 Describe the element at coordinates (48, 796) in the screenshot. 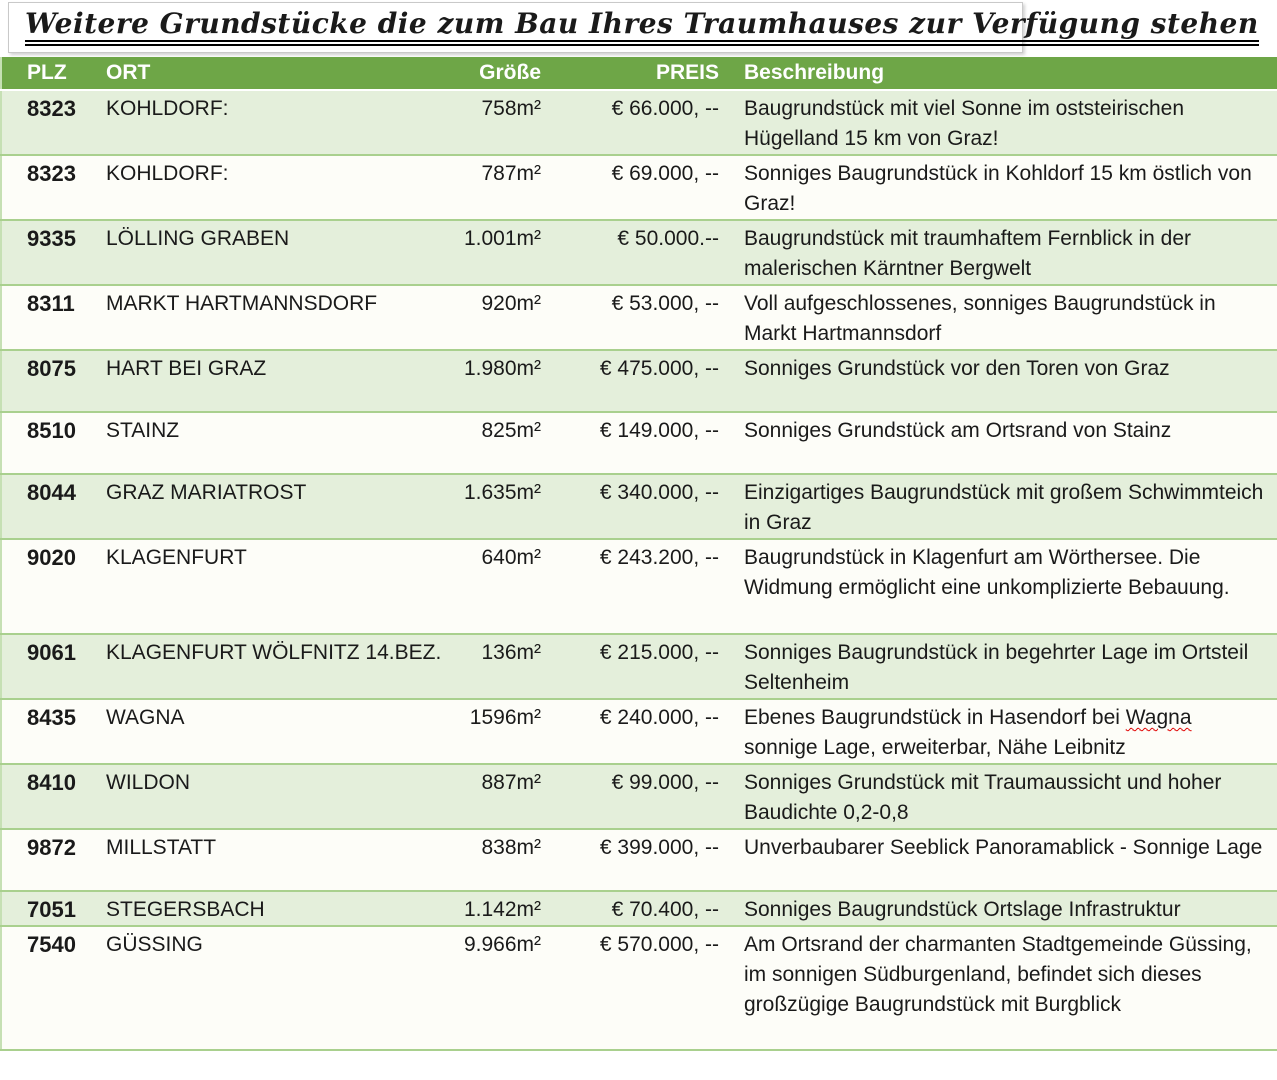

I see `plz-cell: 8410` at that location.